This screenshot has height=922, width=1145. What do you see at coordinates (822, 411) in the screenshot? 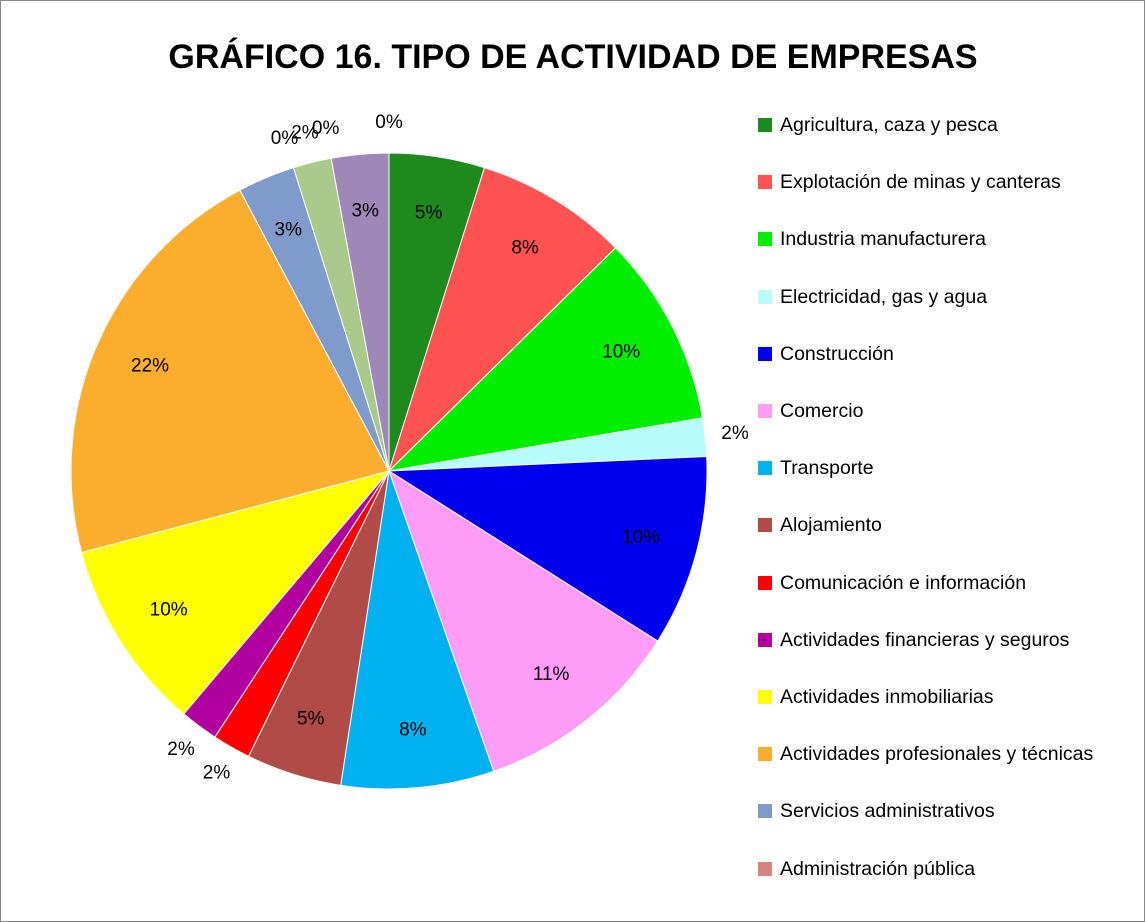
I see `legend-label: Comercio` at bounding box center [822, 411].